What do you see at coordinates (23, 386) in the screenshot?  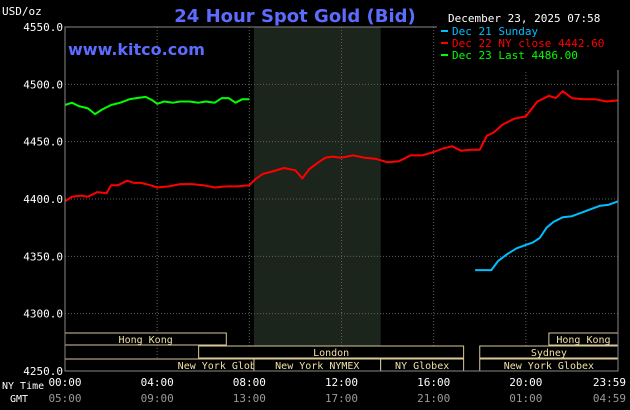 I see `x-row-label-ny: NY Time` at bounding box center [23, 386].